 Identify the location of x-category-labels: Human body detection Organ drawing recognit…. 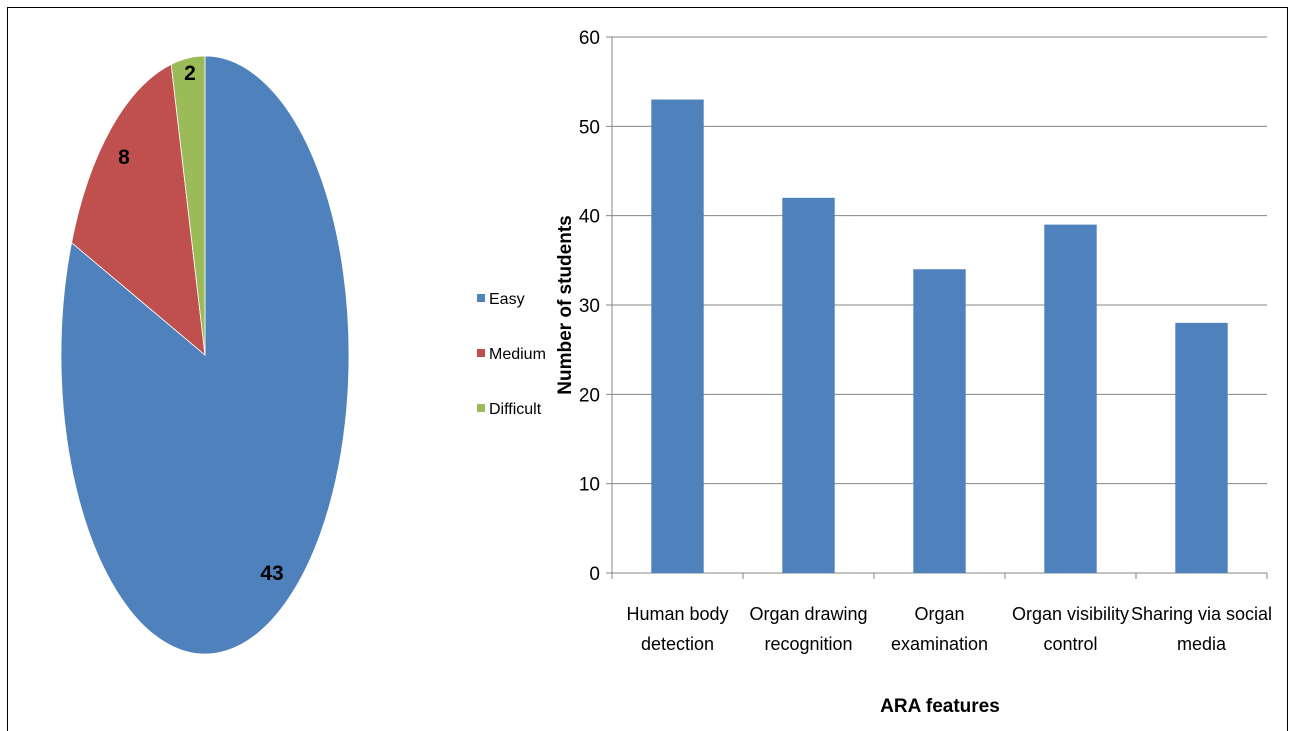
(949, 629).